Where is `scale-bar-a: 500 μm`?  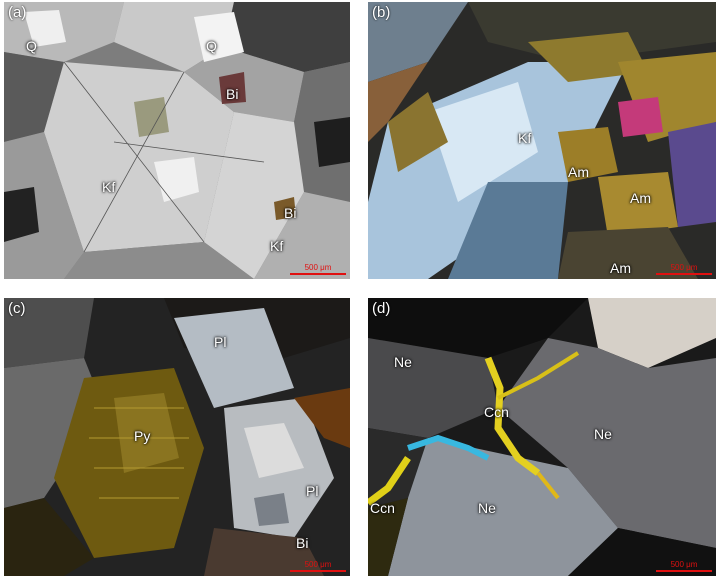 scale-bar-a: 500 μm is located at coordinates (318, 269).